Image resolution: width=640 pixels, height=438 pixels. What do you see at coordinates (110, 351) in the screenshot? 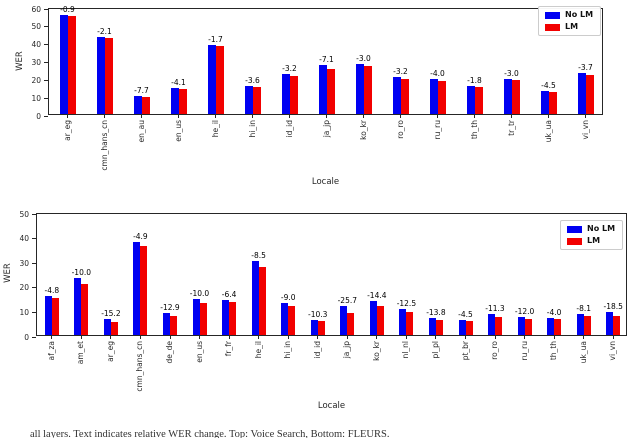
I see `x-tick-label: ar_eg` at bounding box center [110, 351].